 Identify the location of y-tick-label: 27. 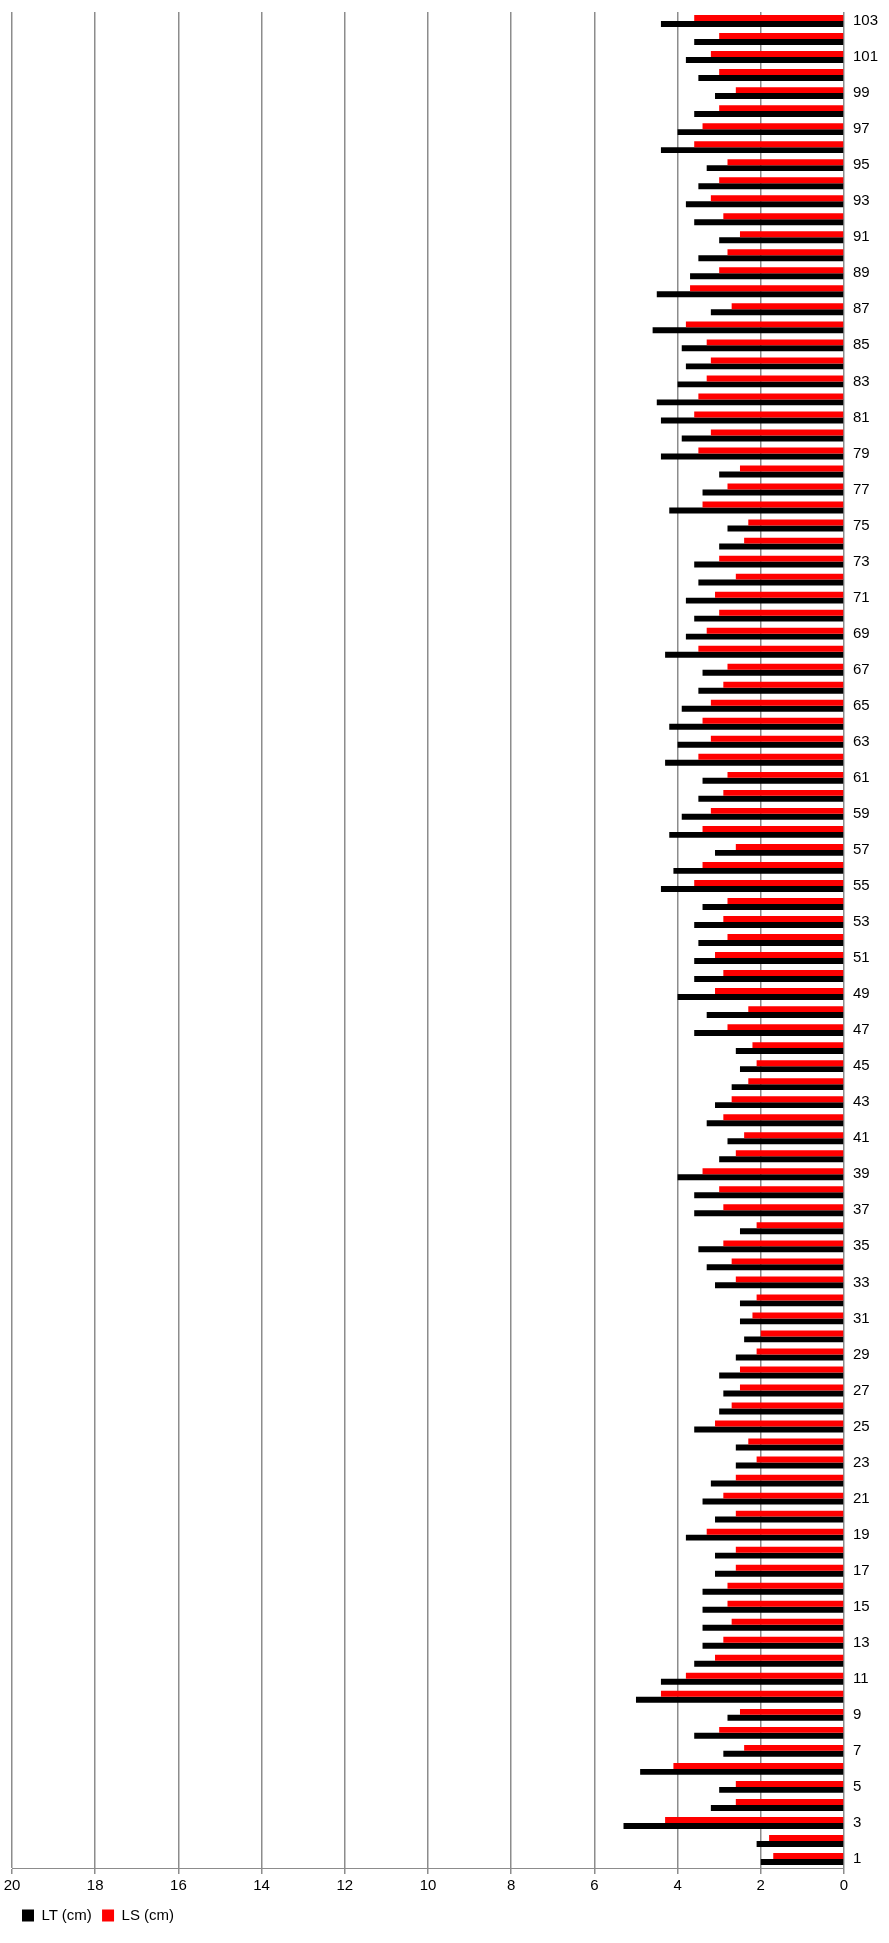
(861, 1389).